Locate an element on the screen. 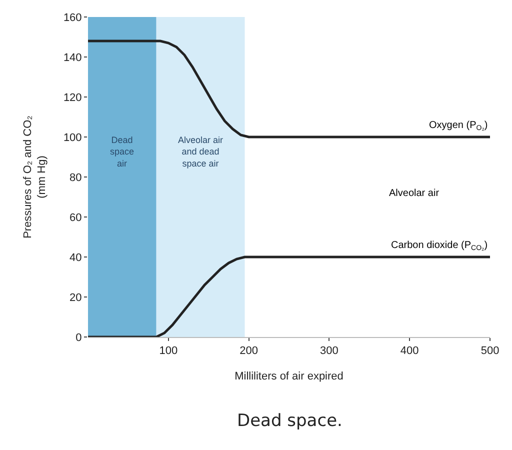 The image size is (512, 450). series-label: Oxygen (P$_{O₂}$) is located at coordinates (458, 126).